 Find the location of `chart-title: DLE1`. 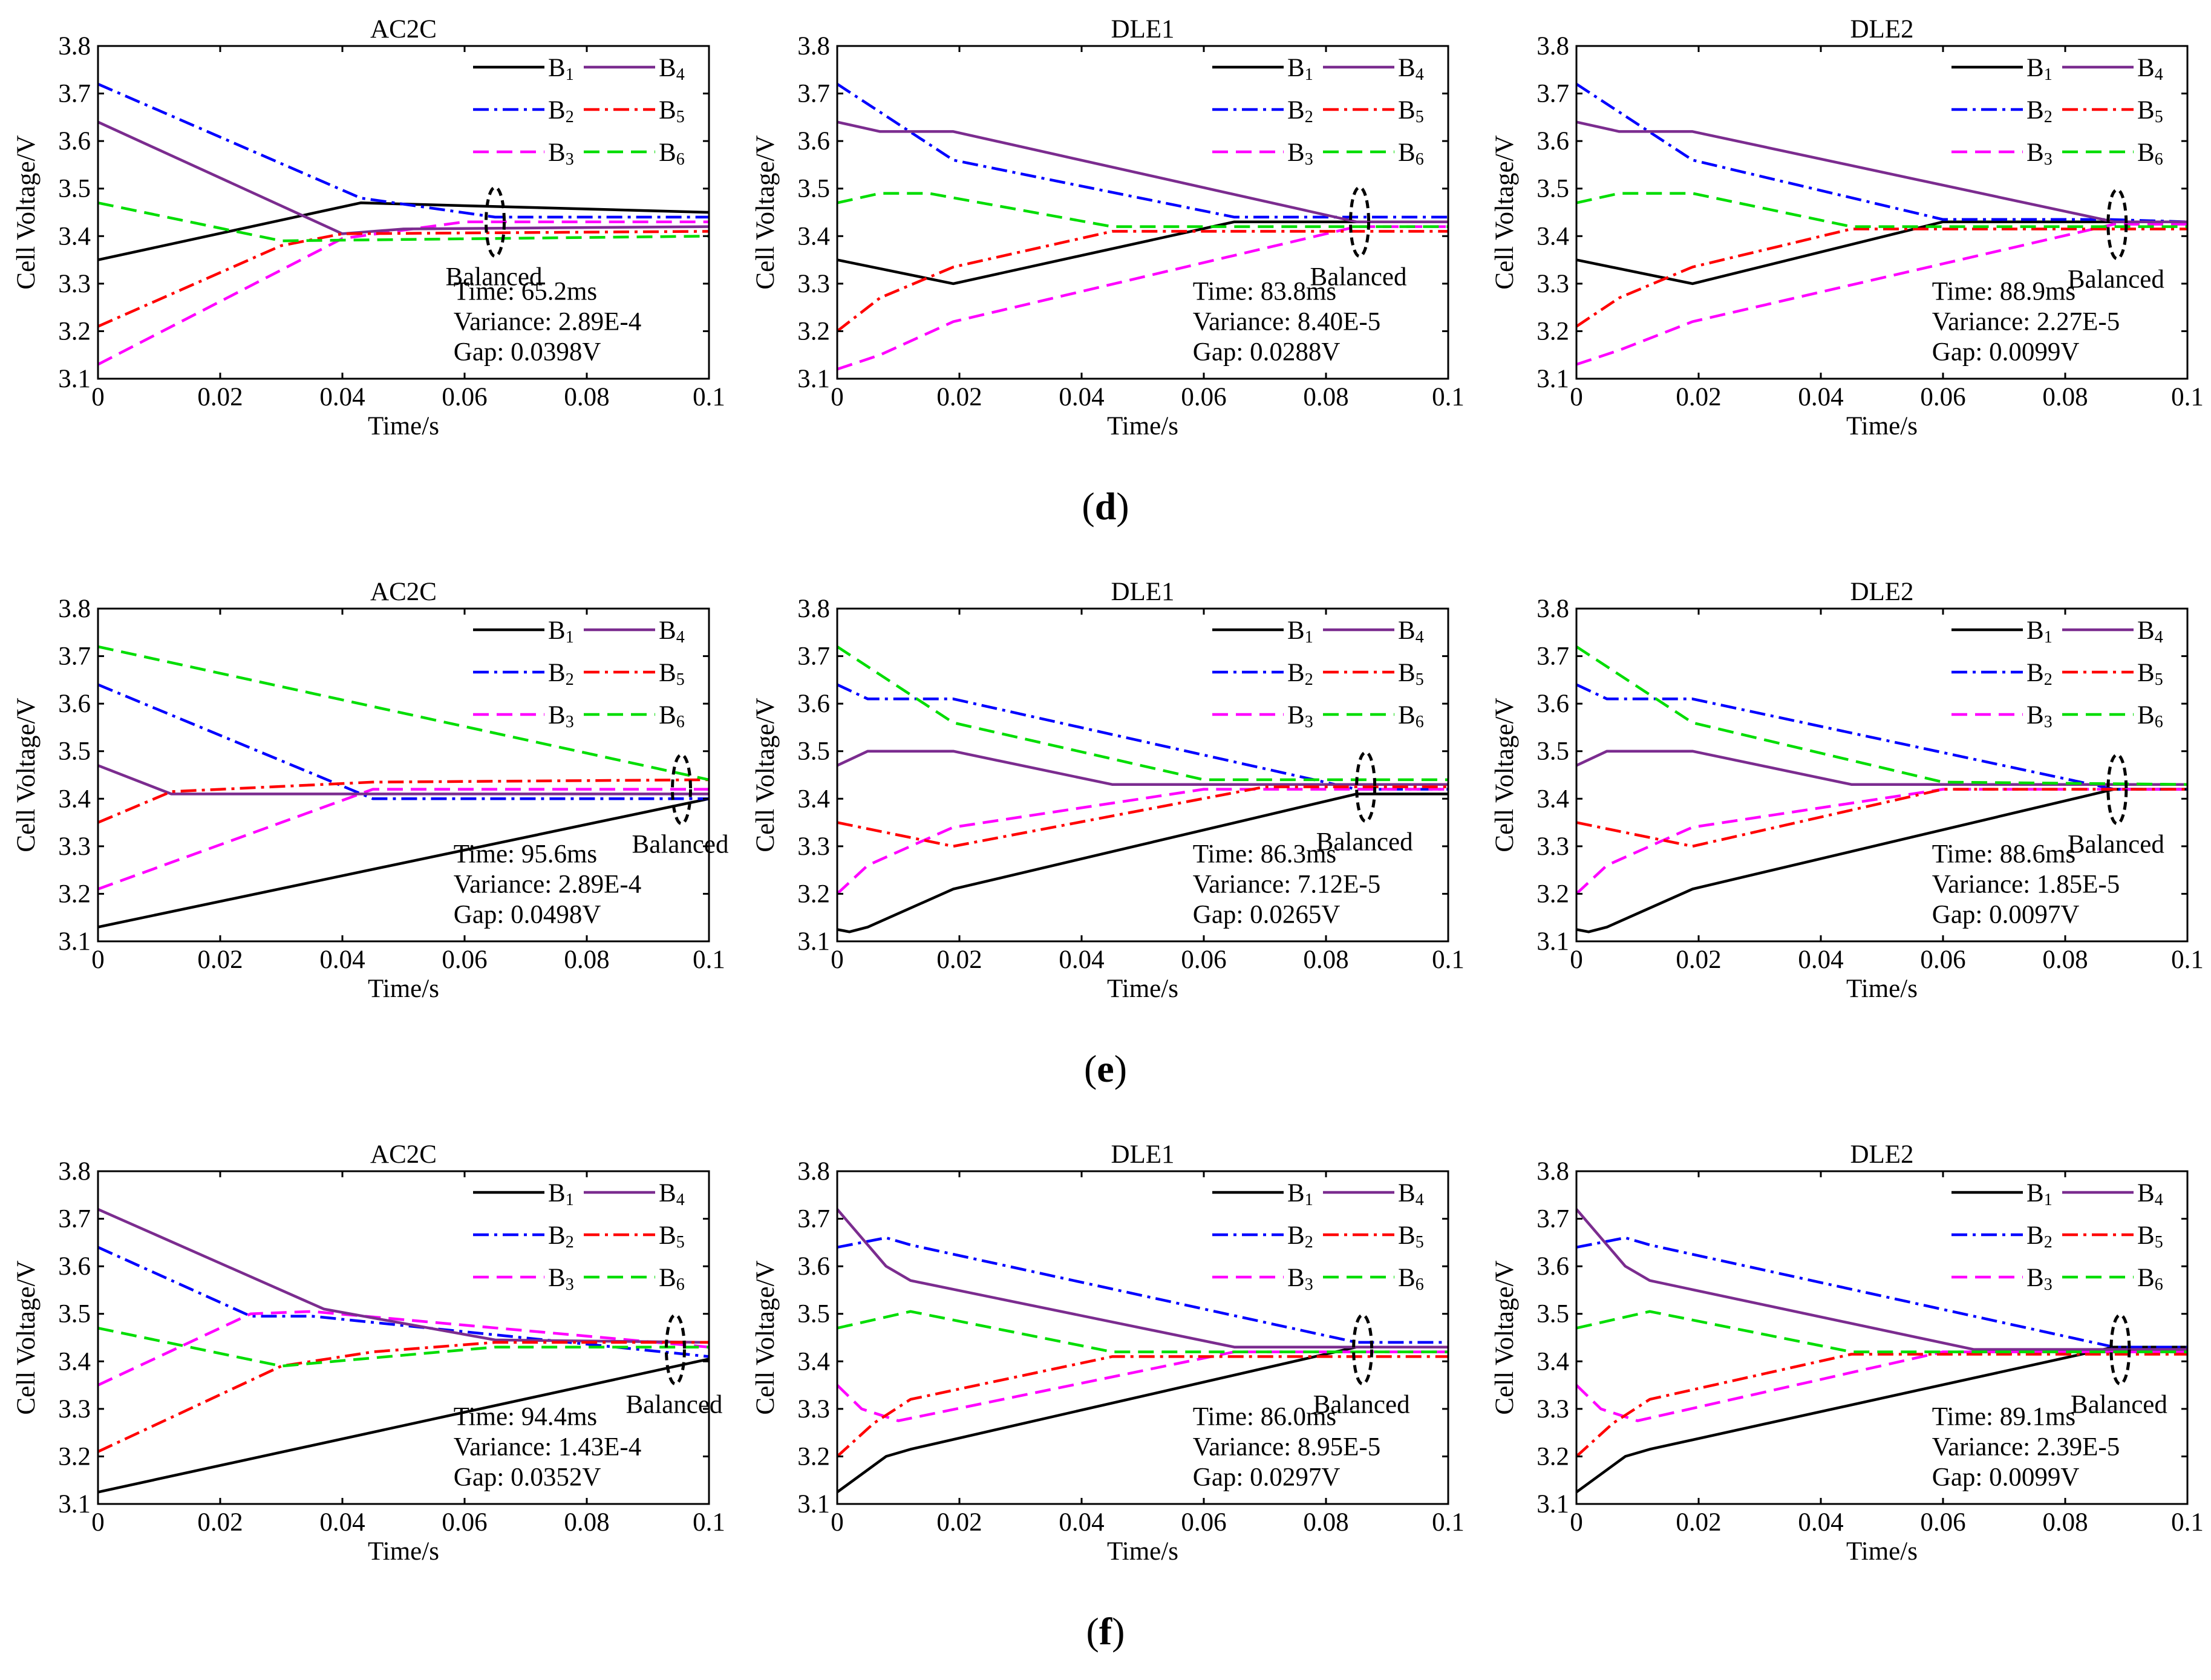

chart-title: DLE1 is located at coordinates (1142, 1154).